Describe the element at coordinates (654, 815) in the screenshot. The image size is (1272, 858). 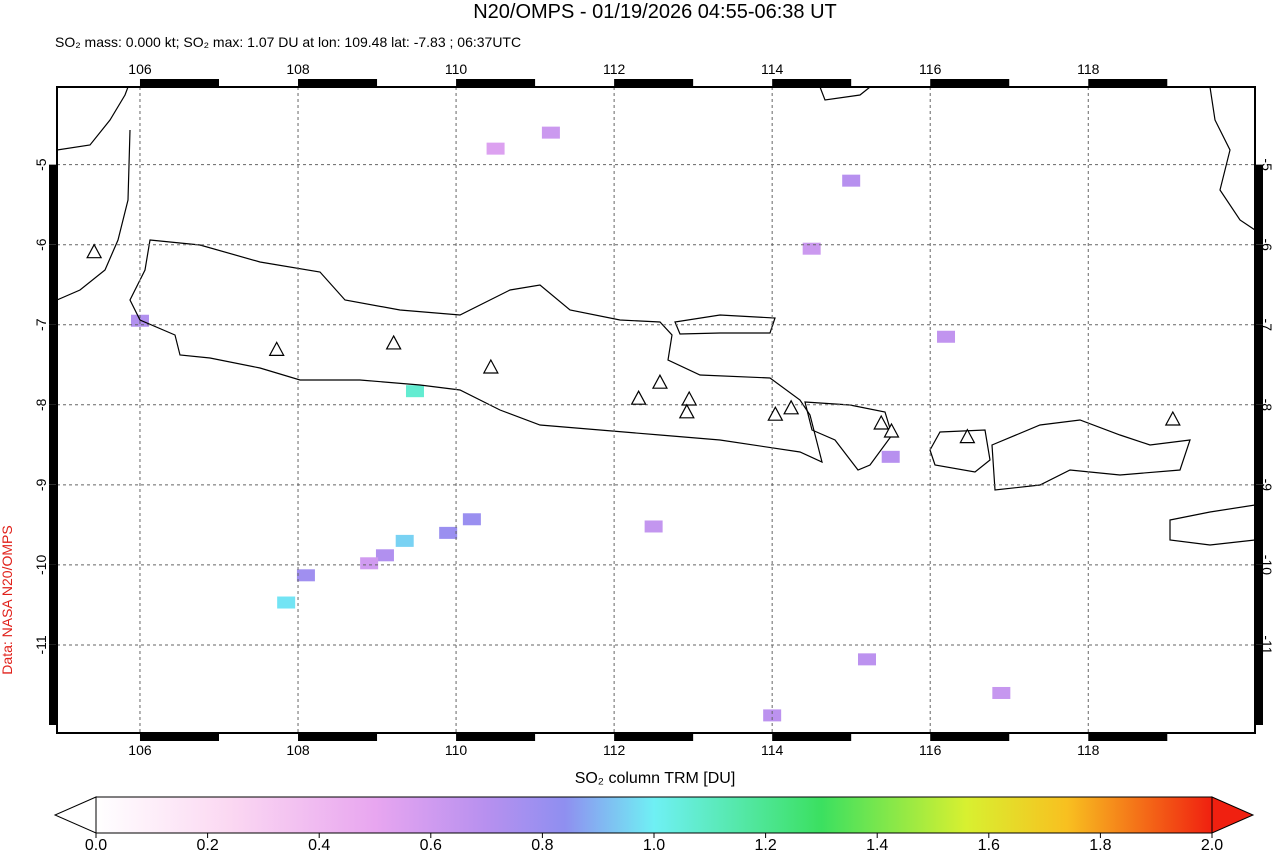
I see `colorbar` at that location.